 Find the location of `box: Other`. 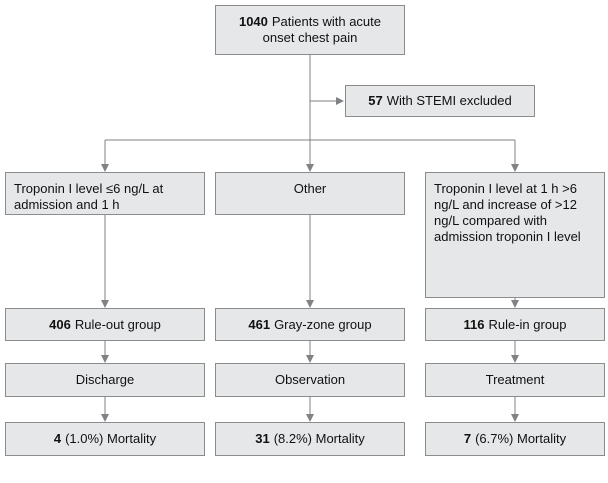

box: Other is located at coordinates (310, 193).